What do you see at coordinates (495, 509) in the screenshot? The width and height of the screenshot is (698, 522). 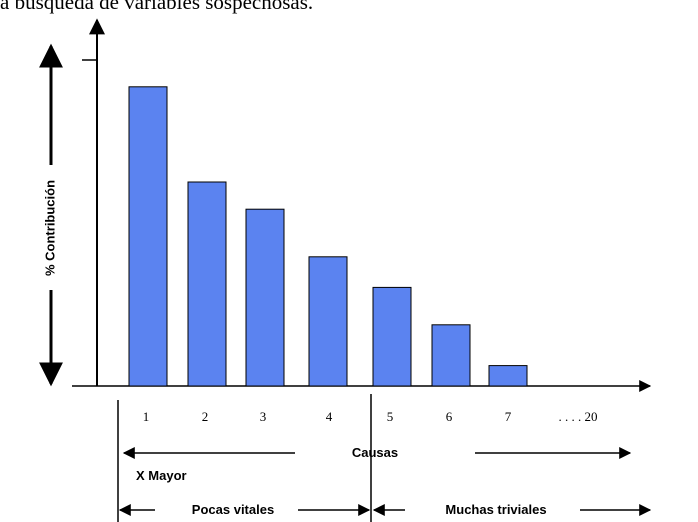 I see `muchas-triviales-label: Muchas triviales` at bounding box center [495, 509].